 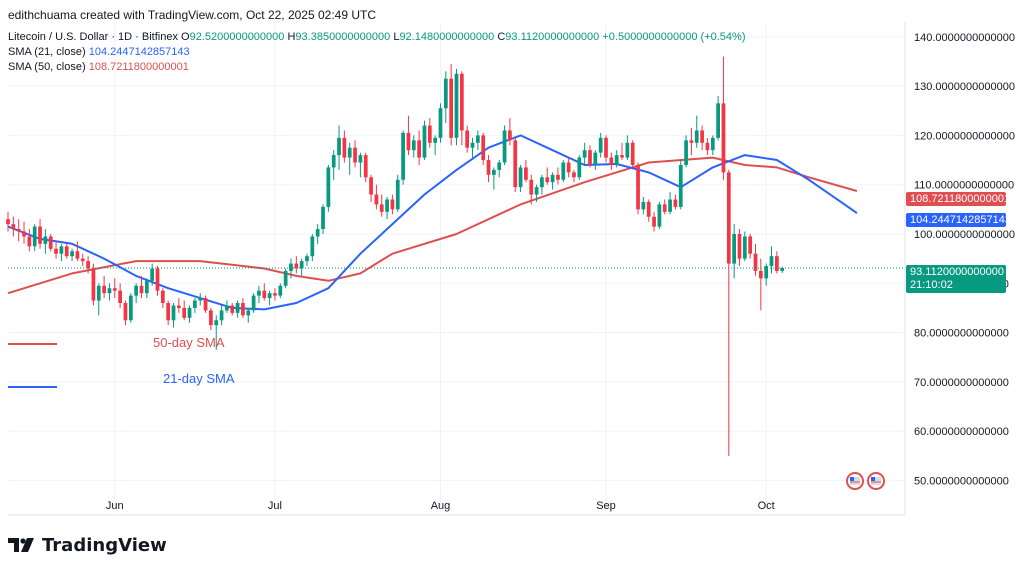 What do you see at coordinates (376, 52) in the screenshot?
I see `sma21-legend-row: SMA (21, close) 104.2447142857143` at bounding box center [376, 52].